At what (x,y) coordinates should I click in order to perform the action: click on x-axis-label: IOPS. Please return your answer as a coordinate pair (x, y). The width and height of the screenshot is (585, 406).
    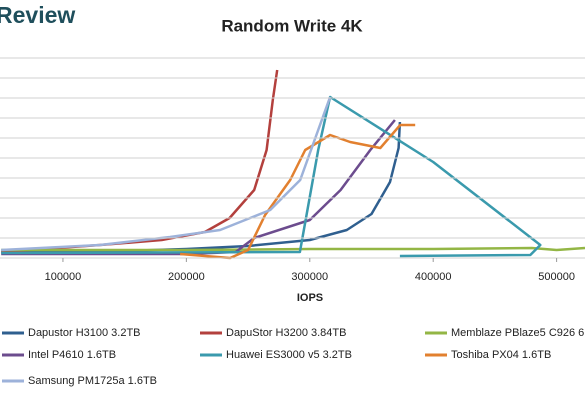
    Looking at the image, I should click on (310, 298).